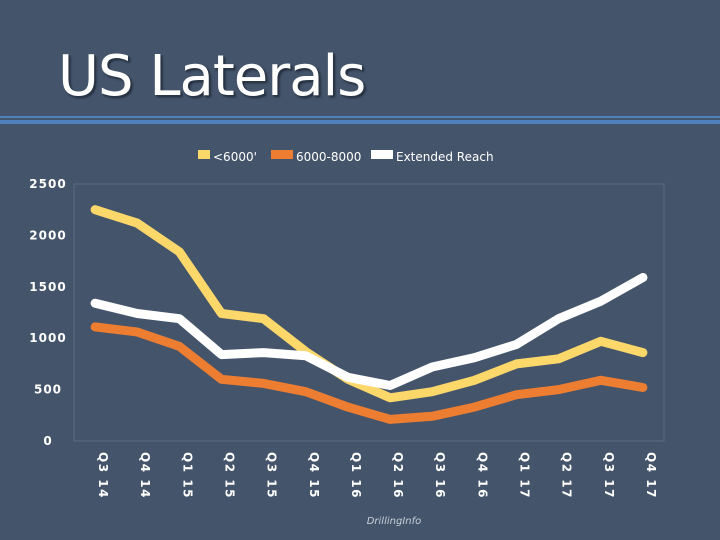 The image size is (720, 540). Describe the element at coordinates (651, 475) in the screenshot. I see `x-tick-label: Q4 17` at that location.